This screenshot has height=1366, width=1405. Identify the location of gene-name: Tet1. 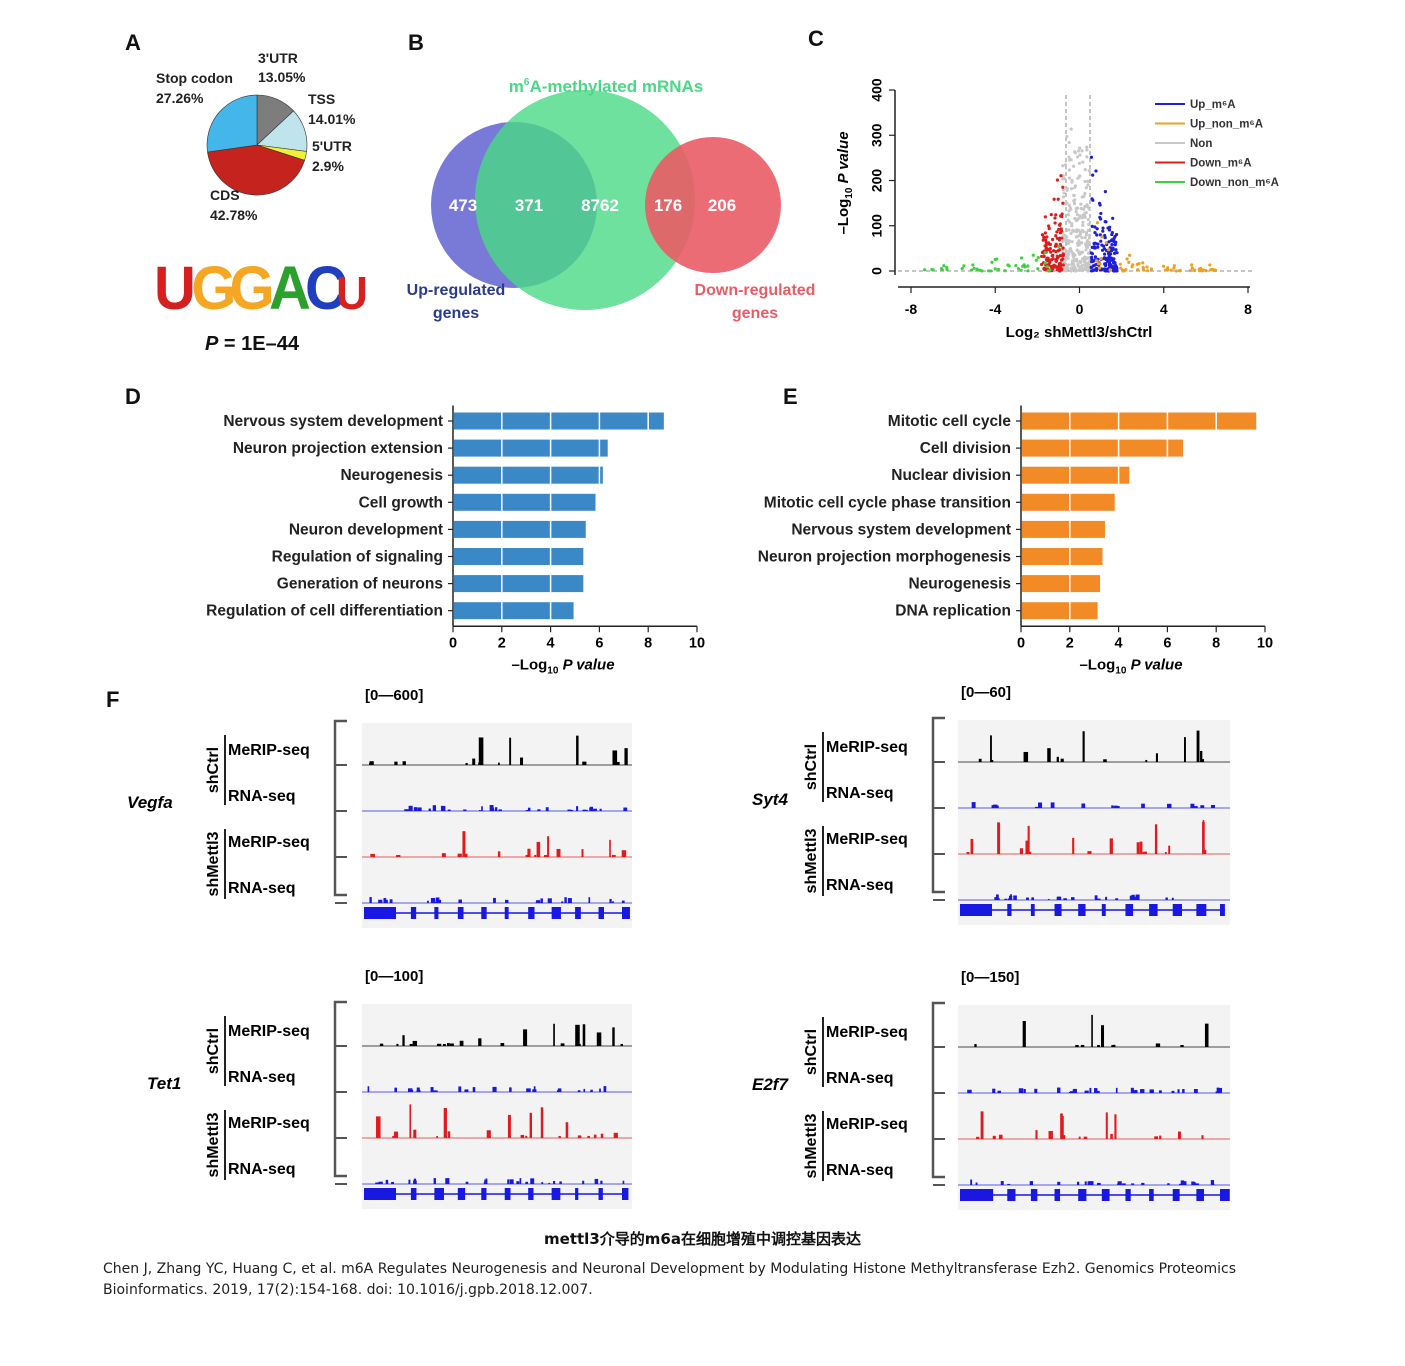
(164, 1083).